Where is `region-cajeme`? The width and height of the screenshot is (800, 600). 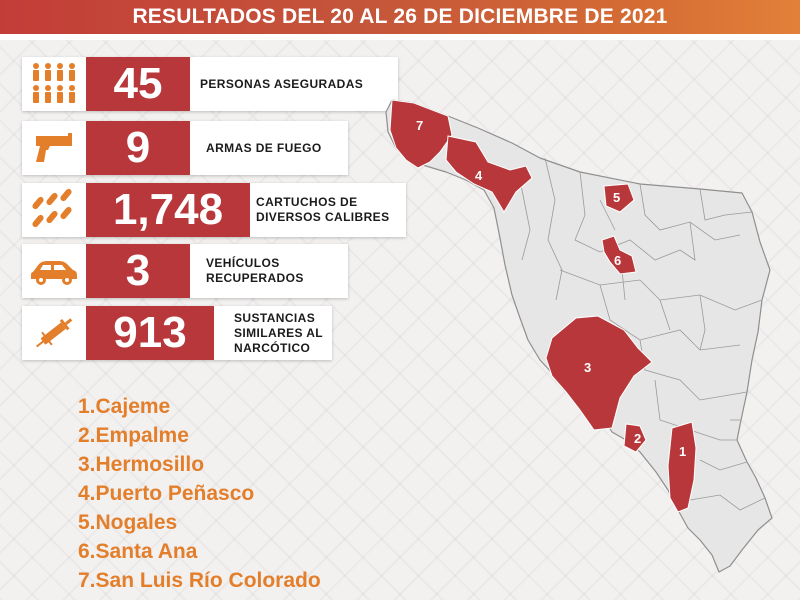 region-cajeme is located at coordinates (682, 467).